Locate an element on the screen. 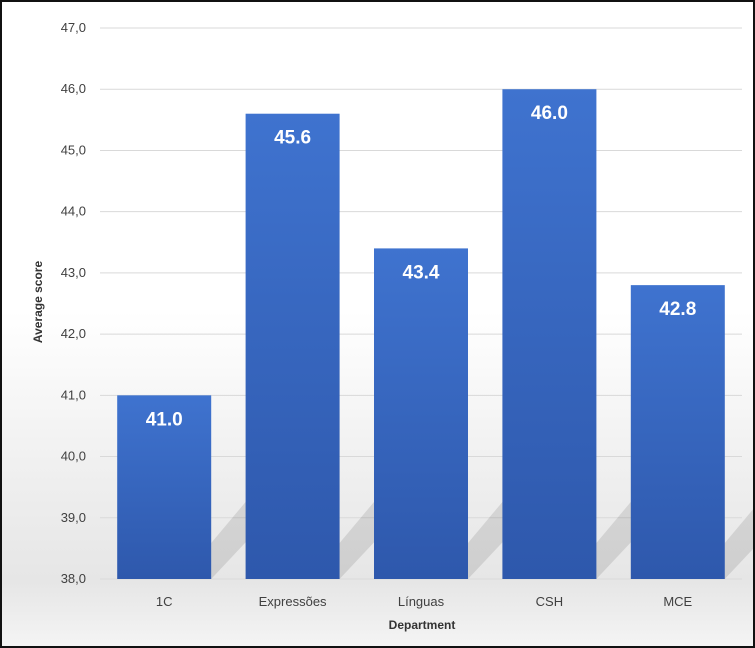 This screenshot has height=648, width=755. y-tick-label: 38,0 is located at coordinates (73, 578).